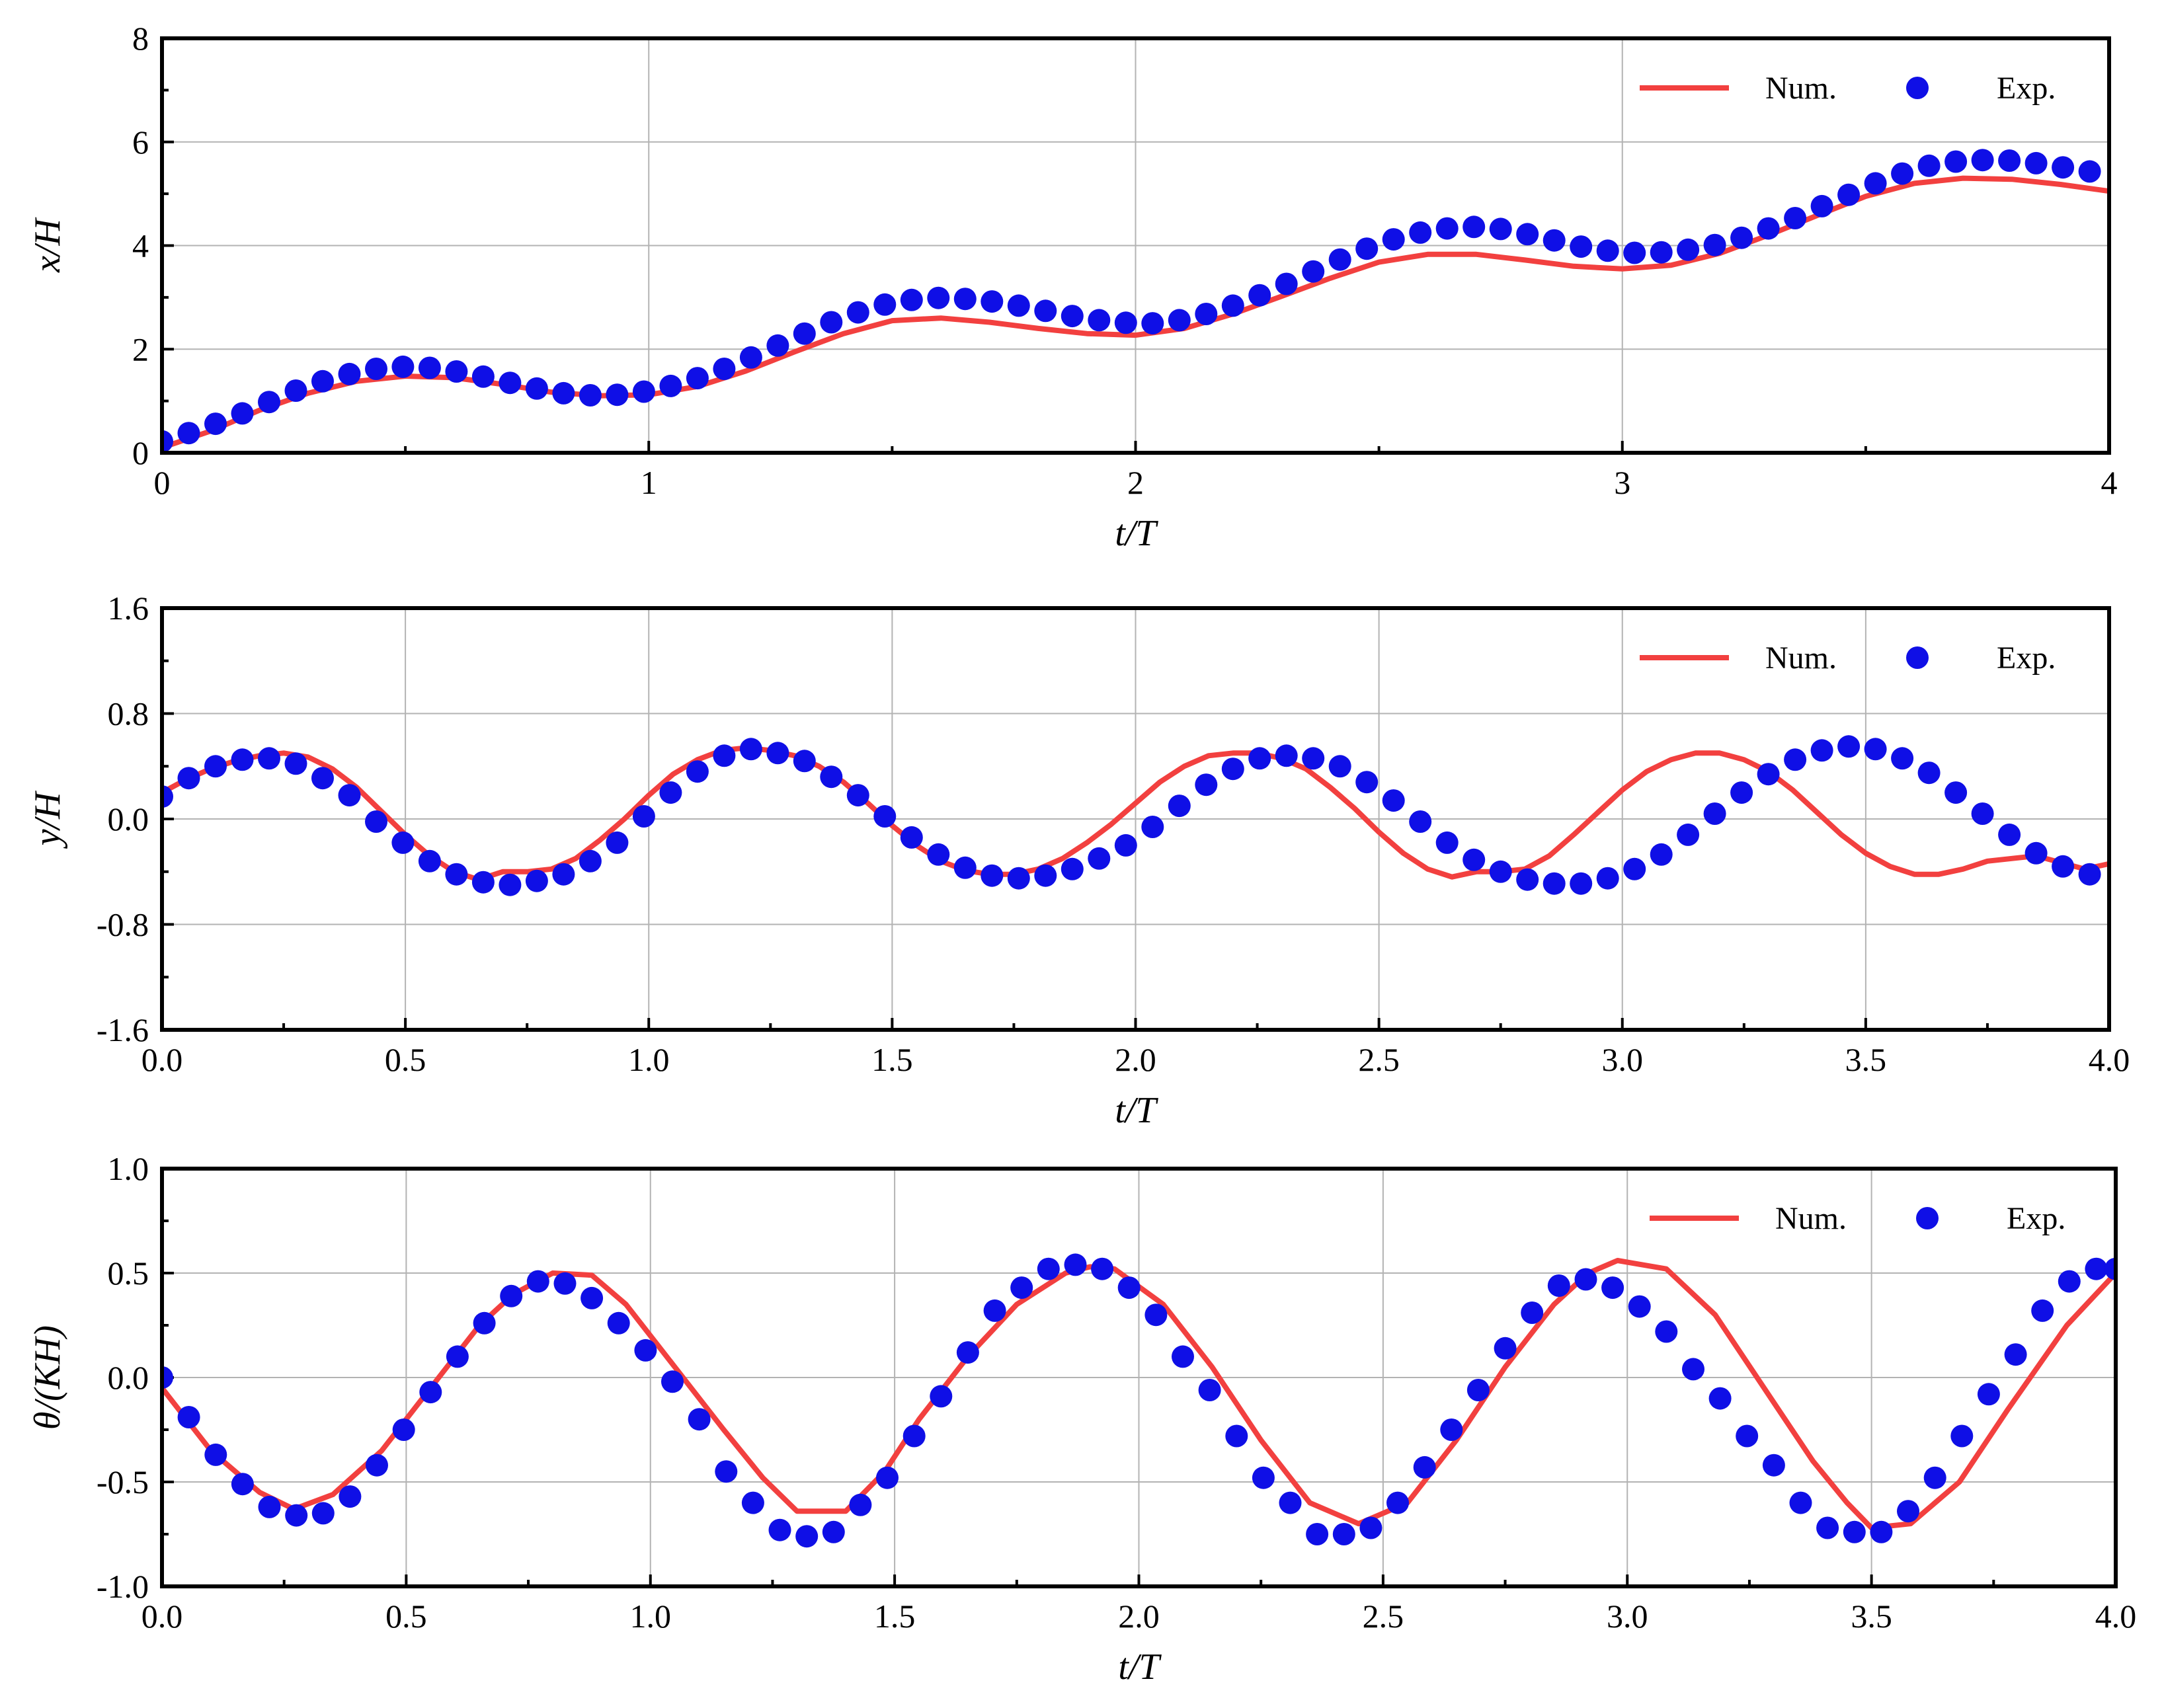  Describe the element at coordinates (128, 1168) in the screenshot. I see `y-tick-label: 1.0` at that location.